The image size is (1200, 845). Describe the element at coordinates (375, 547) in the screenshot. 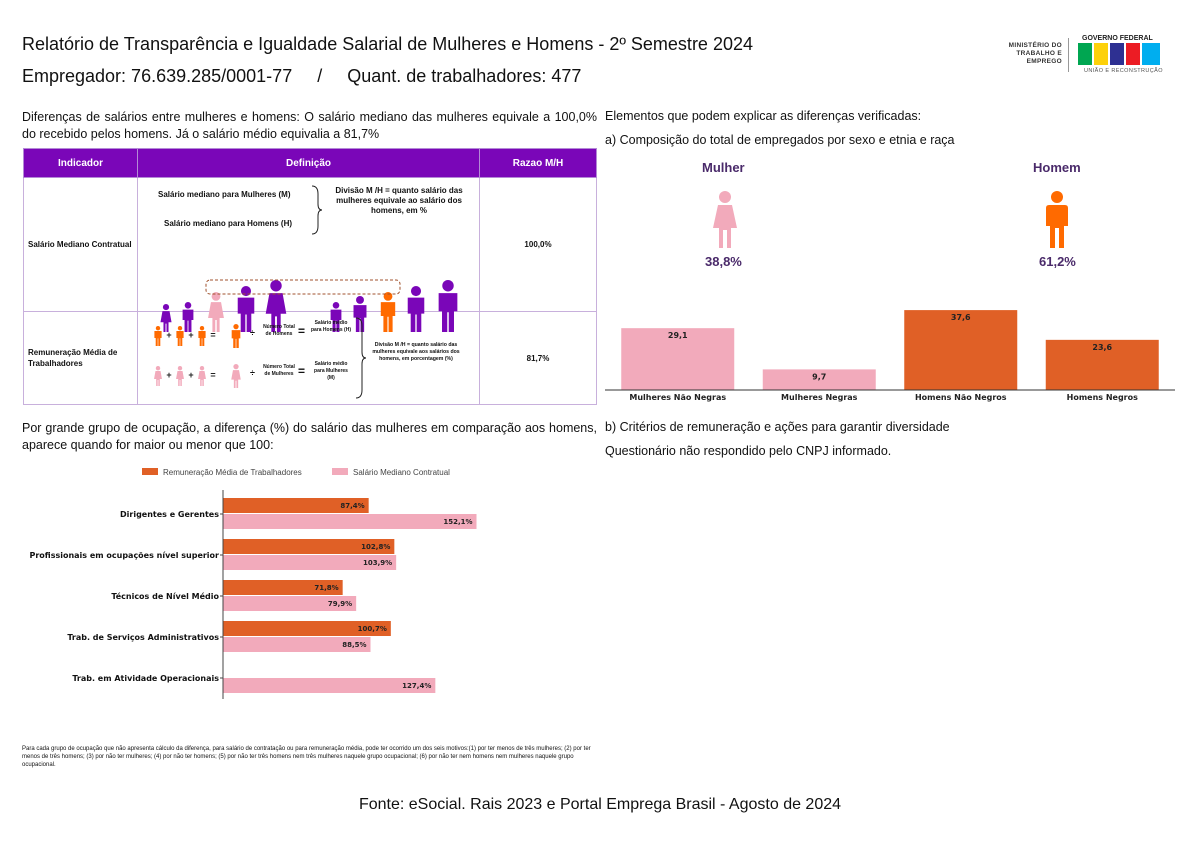

I see `bar-value-label: 102,8%` at that location.